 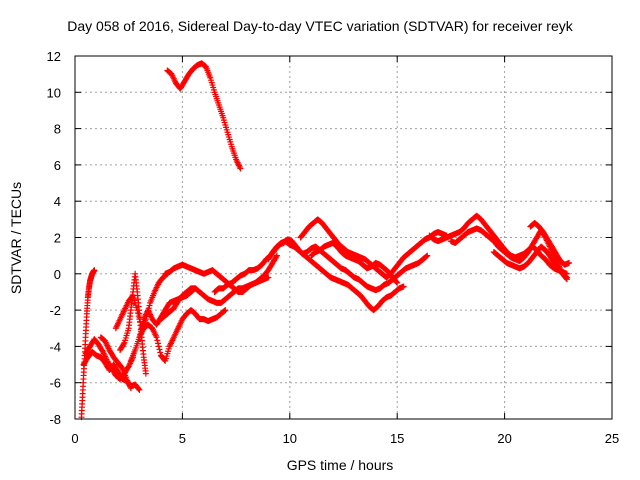 What do you see at coordinates (57, 238) in the screenshot?
I see `y-tick-label: 2` at bounding box center [57, 238].